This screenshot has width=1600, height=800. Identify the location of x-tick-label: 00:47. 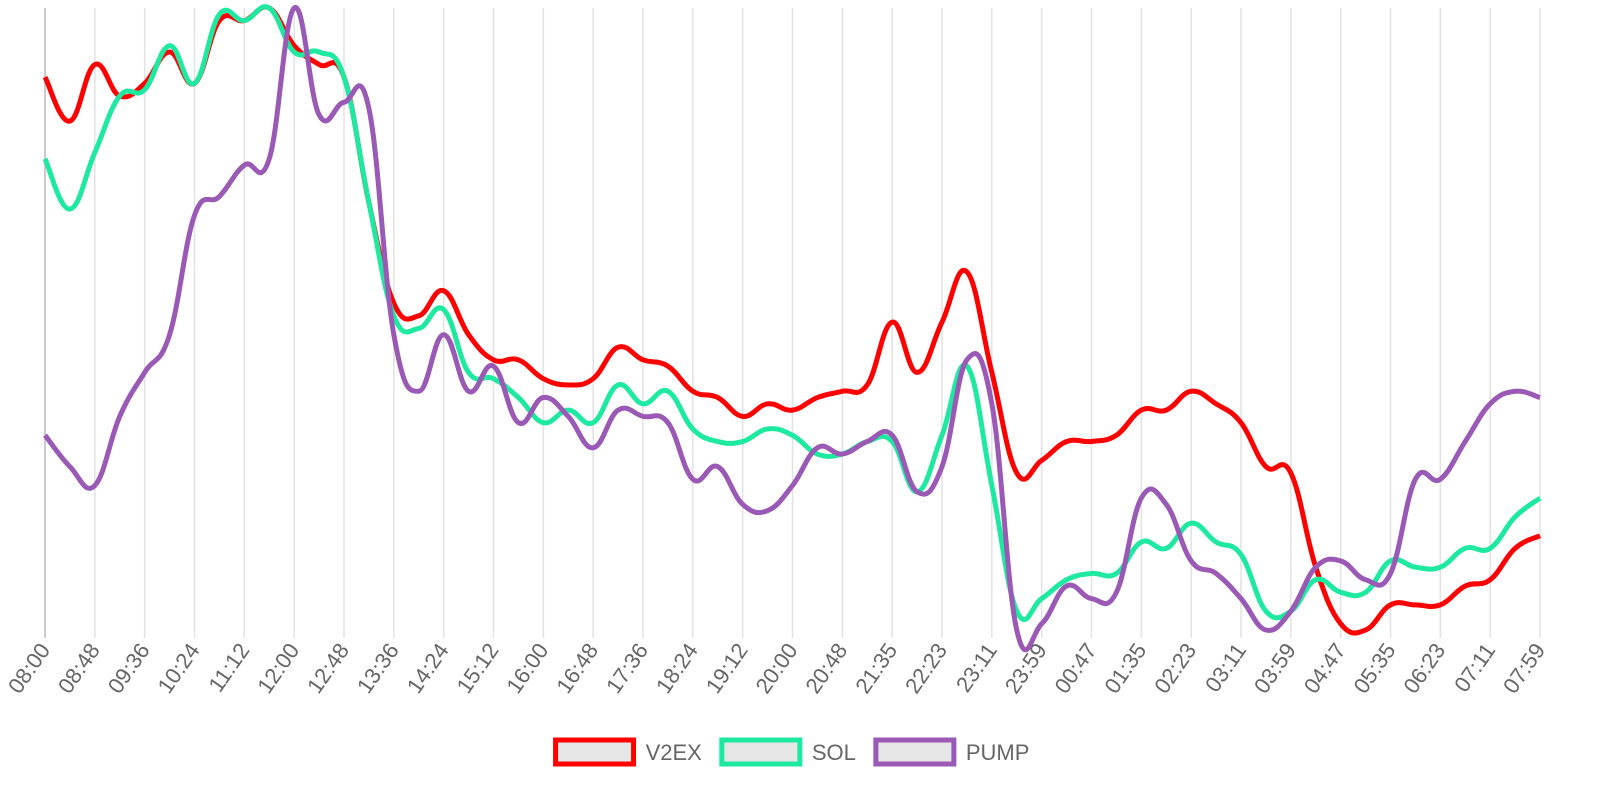
(1076, 668).